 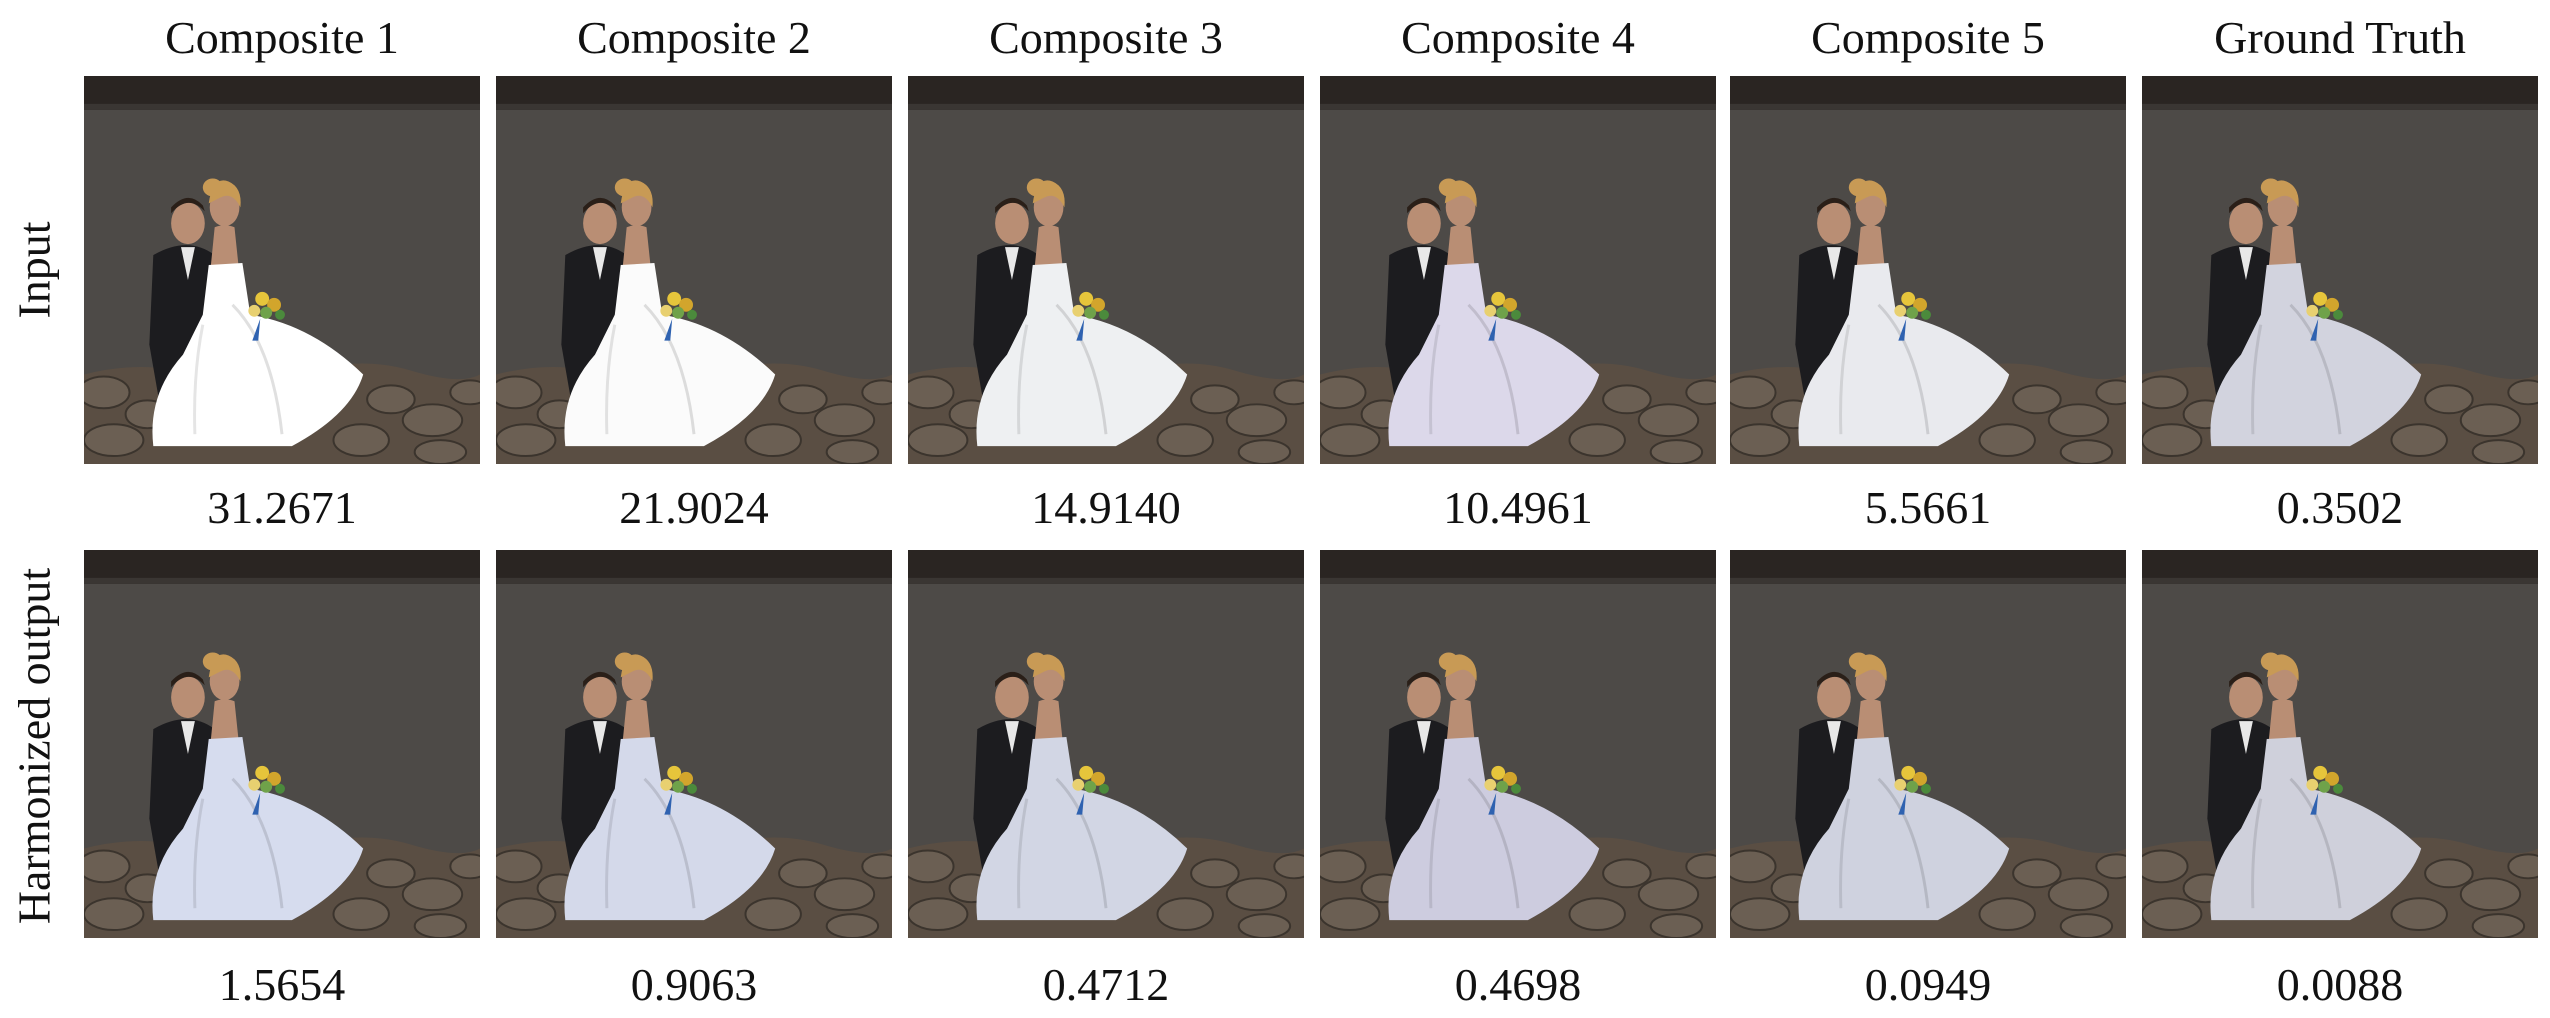 I want to click on output-score-6: 0.0088, so click(x=2340, y=984).